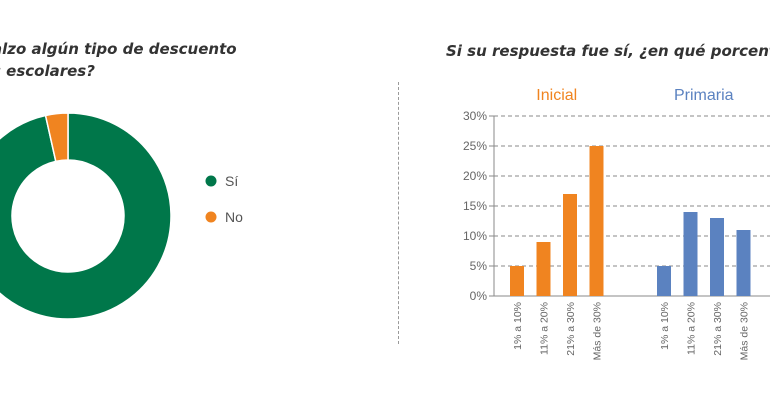  Describe the element at coordinates (608, 51) in the screenshot. I see `right-question-title: Si su respuesta fue sí, ¿en qué porcent` at that location.